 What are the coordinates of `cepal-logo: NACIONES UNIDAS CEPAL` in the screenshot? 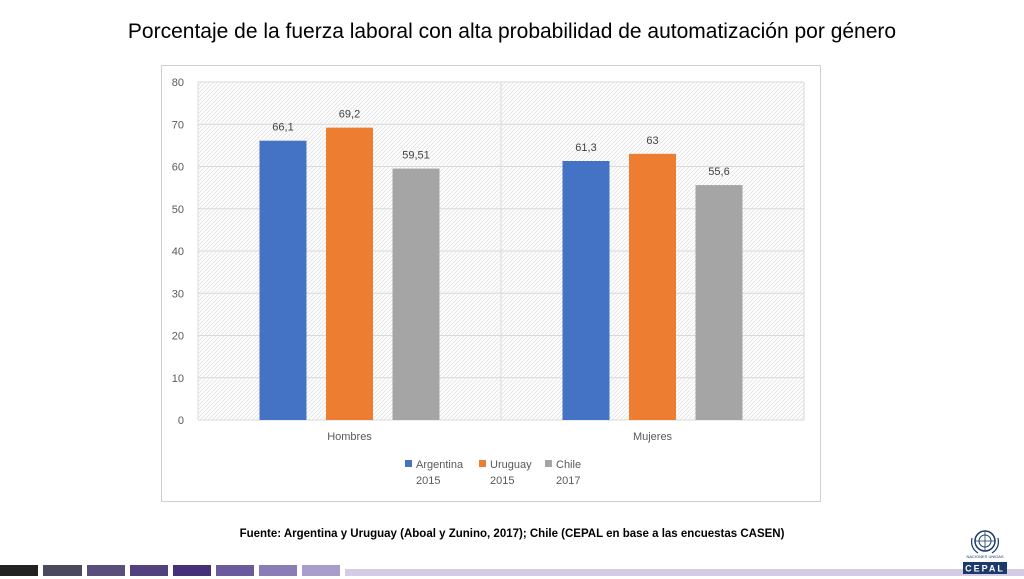 It's located at (985, 551).